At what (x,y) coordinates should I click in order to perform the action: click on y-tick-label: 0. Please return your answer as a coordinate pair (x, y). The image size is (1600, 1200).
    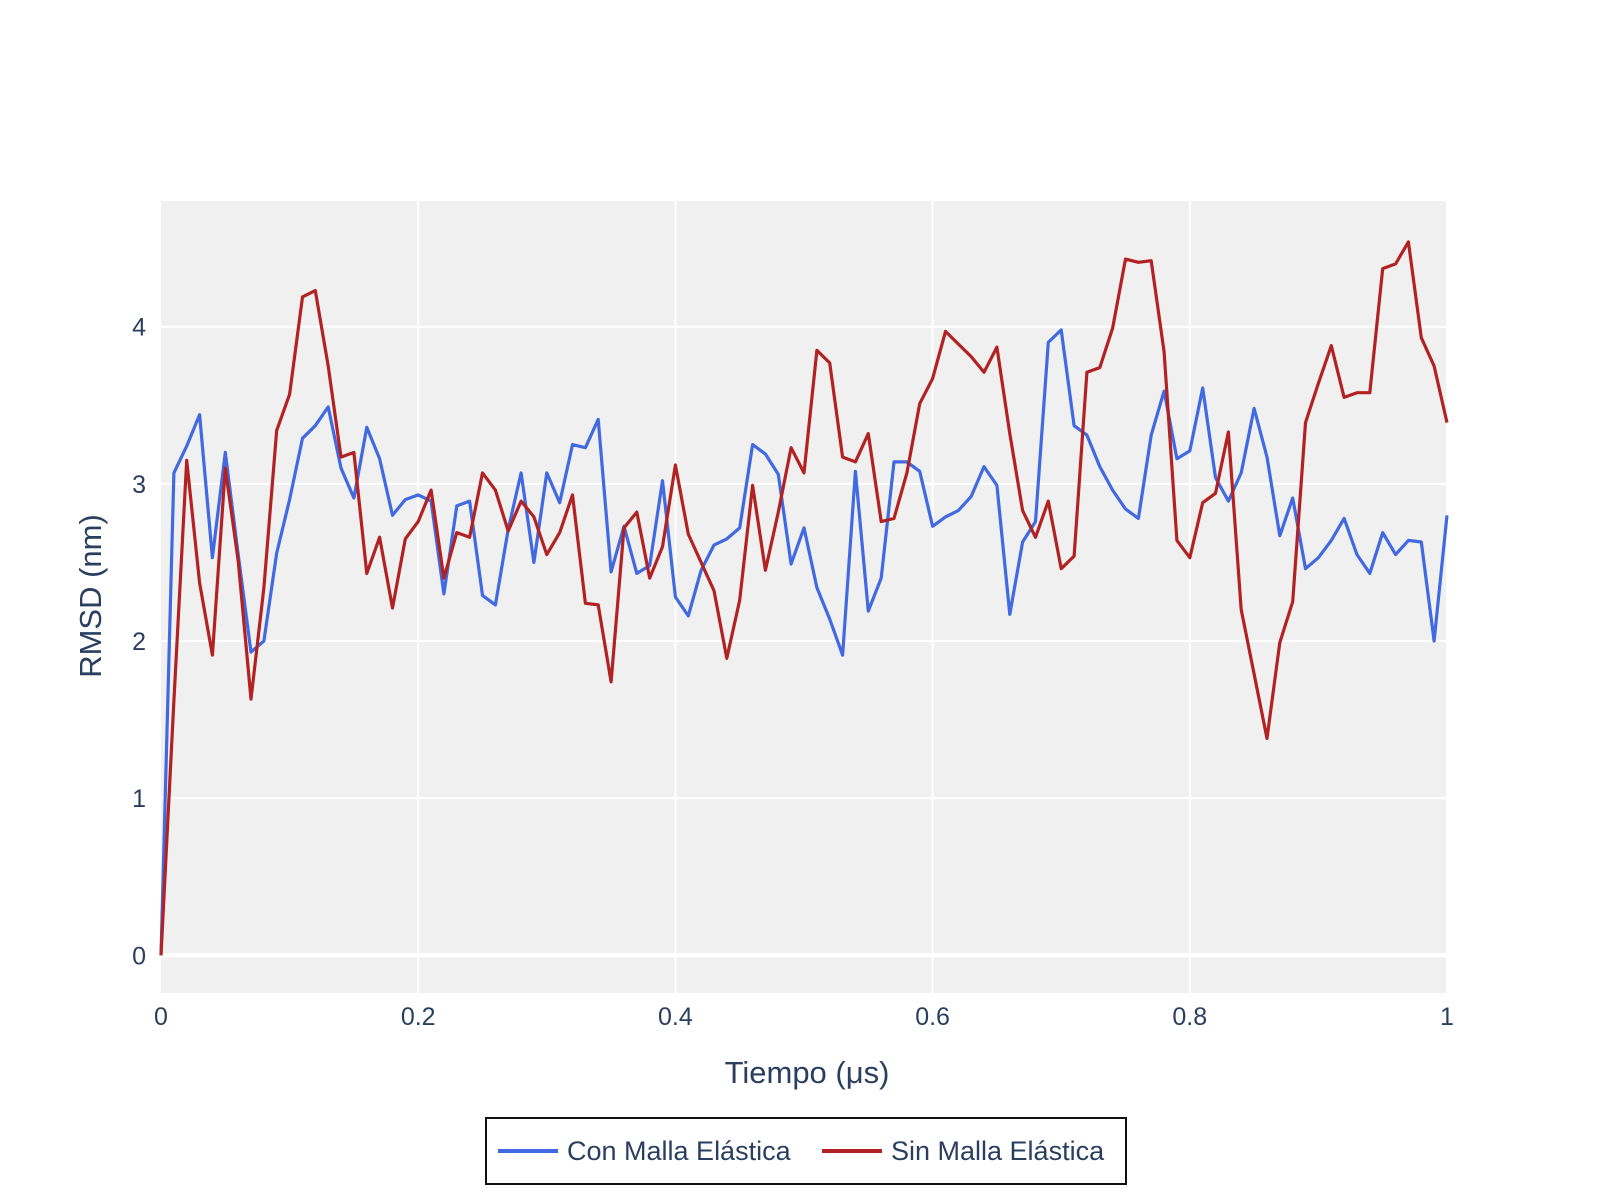
    Looking at the image, I should click on (139, 956).